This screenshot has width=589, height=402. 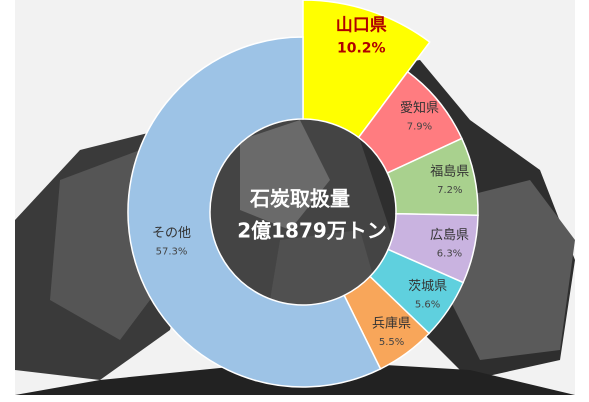 I want to click on center-total: 2億1879万トン, so click(x=312, y=231).